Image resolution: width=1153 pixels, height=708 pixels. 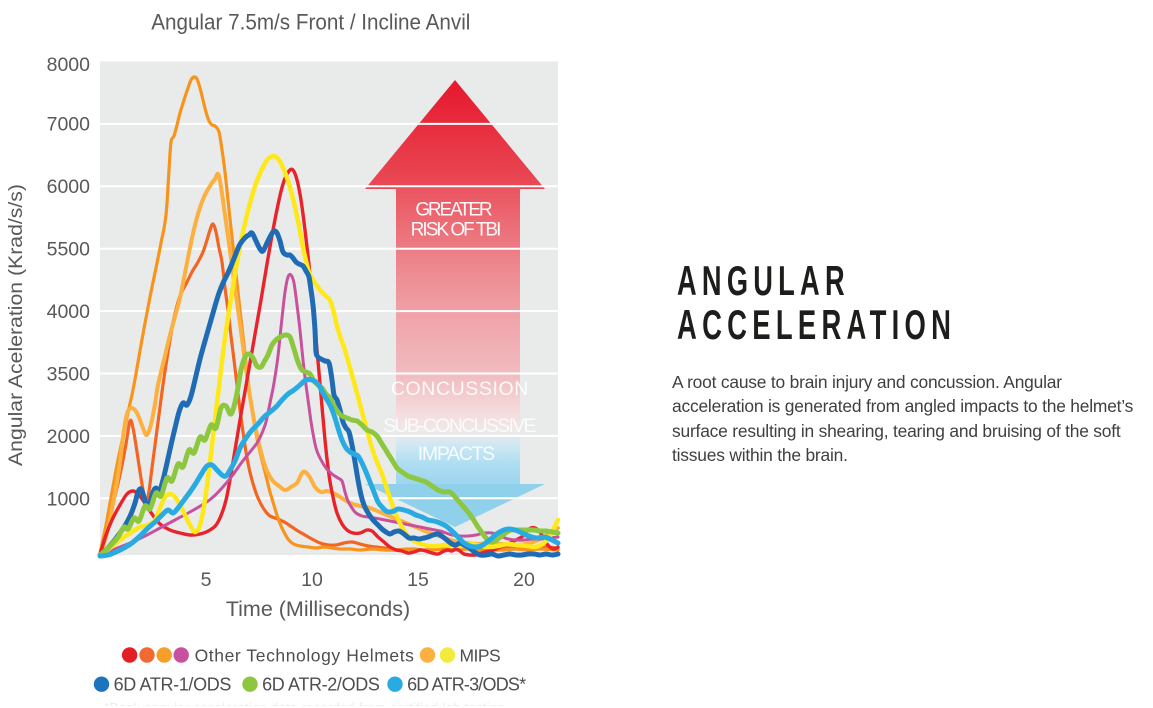 What do you see at coordinates (173, 685) in the screenshot?
I see `svg-text: 6D ATR-1/ODS` at bounding box center [173, 685].